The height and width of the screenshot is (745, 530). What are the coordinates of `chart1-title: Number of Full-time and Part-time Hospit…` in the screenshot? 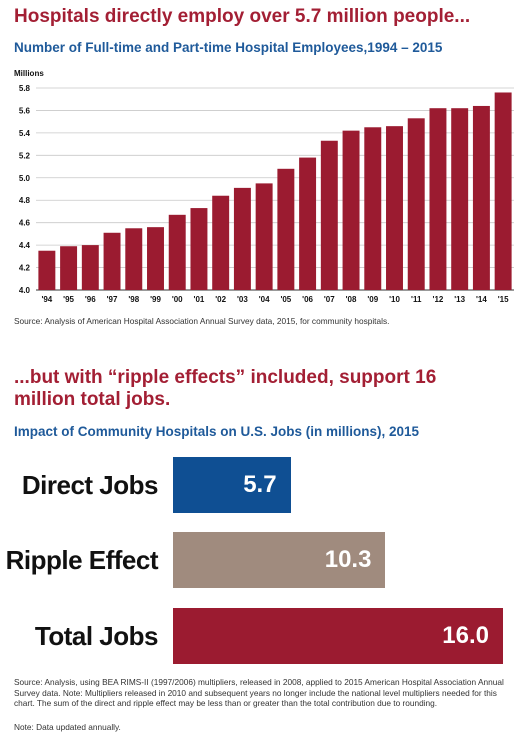 It's located at (228, 47).